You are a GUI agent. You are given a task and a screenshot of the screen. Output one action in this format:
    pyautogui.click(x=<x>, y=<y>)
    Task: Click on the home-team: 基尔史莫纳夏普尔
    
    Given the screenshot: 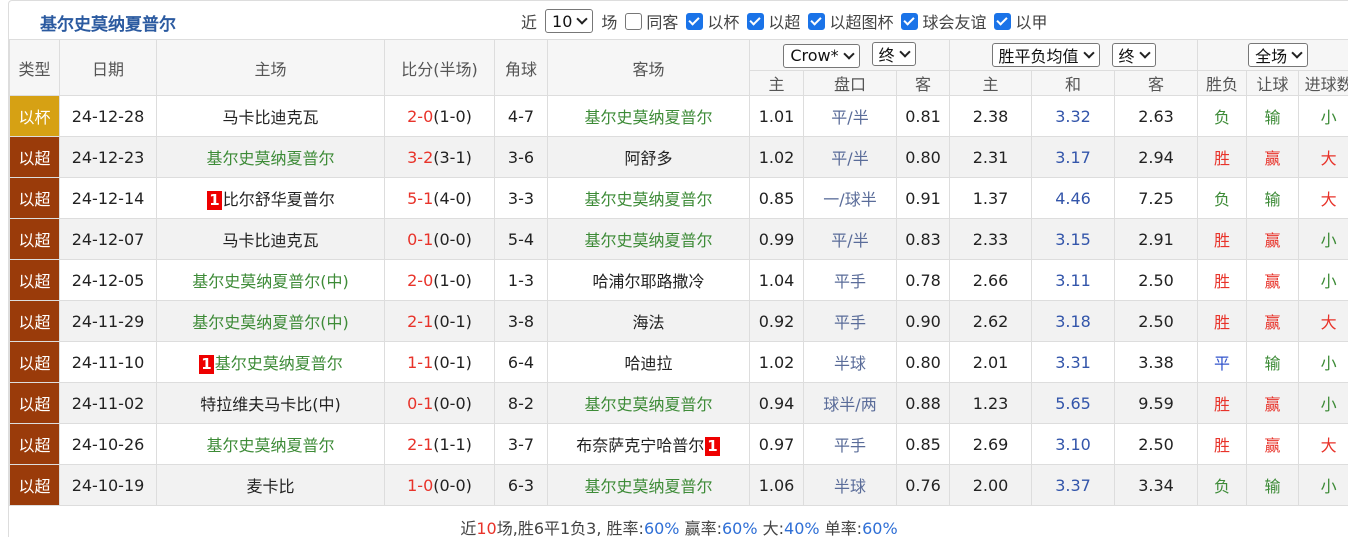 What is the action you would take?
    pyautogui.click(x=271, y=157)
    